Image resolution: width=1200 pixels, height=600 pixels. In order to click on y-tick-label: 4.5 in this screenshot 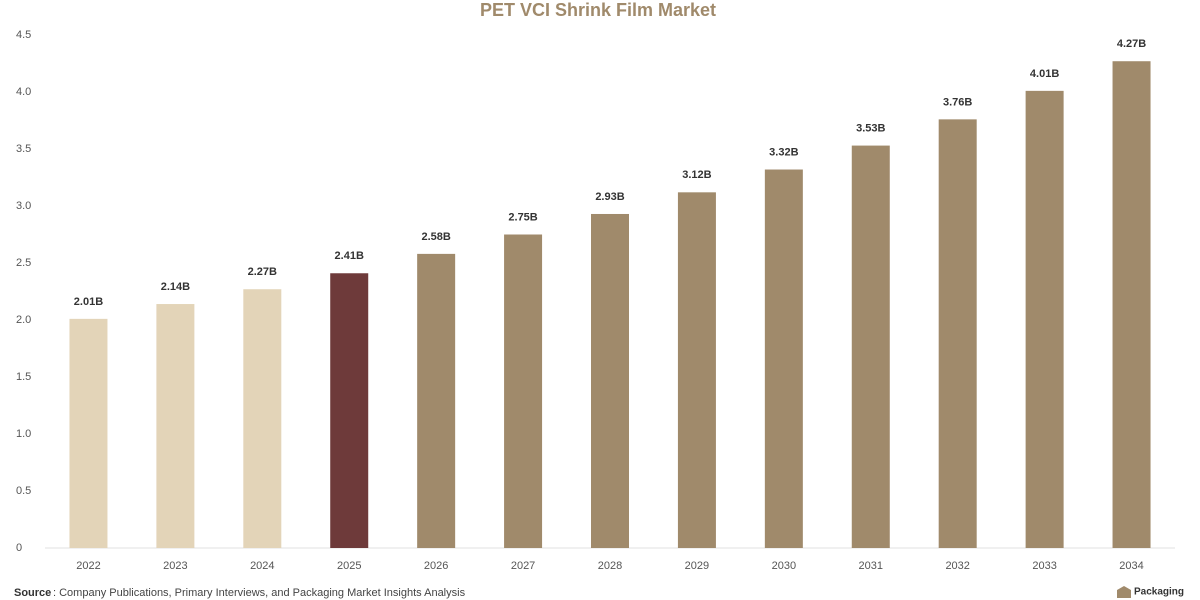, I will do `click(23, 35)`.